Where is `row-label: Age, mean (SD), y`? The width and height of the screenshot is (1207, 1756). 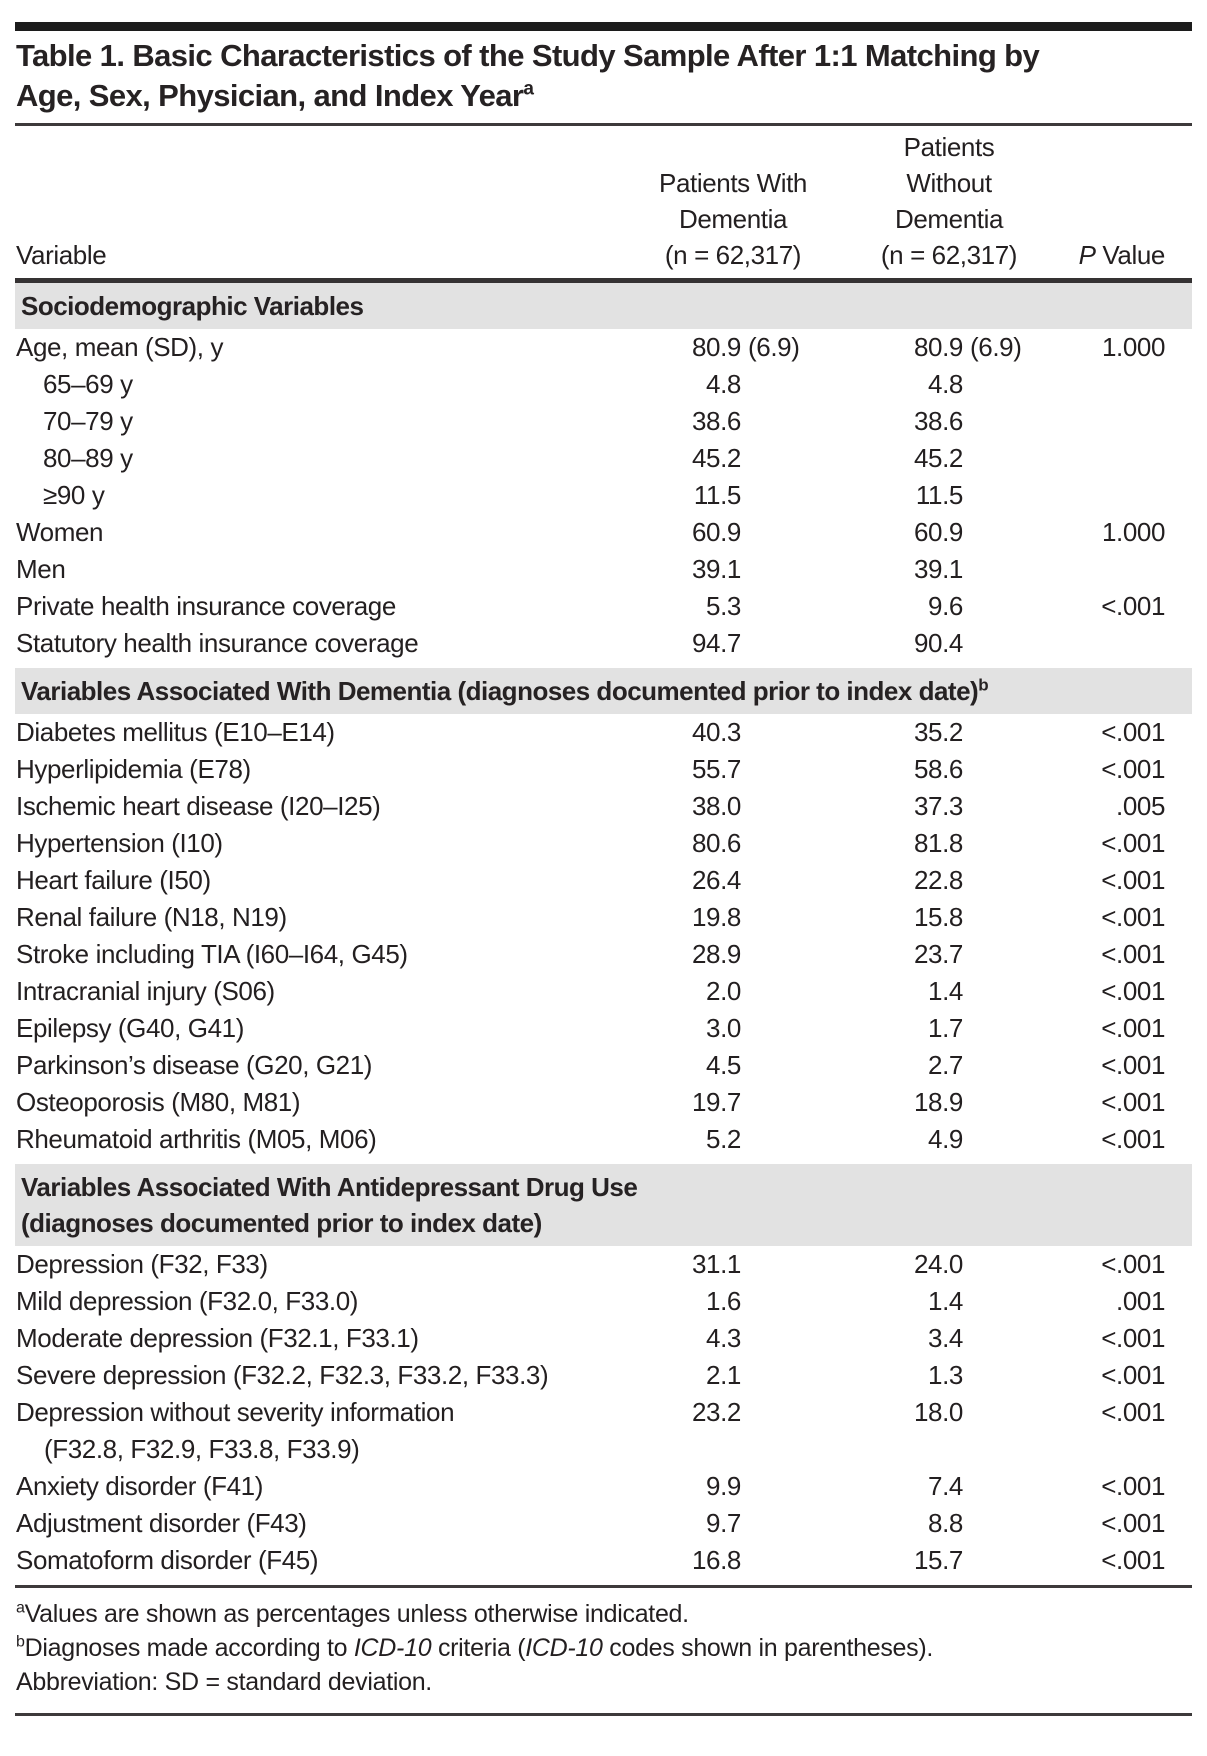
row-label: Age, mean (SD), y is located at coordinates (120, 347).